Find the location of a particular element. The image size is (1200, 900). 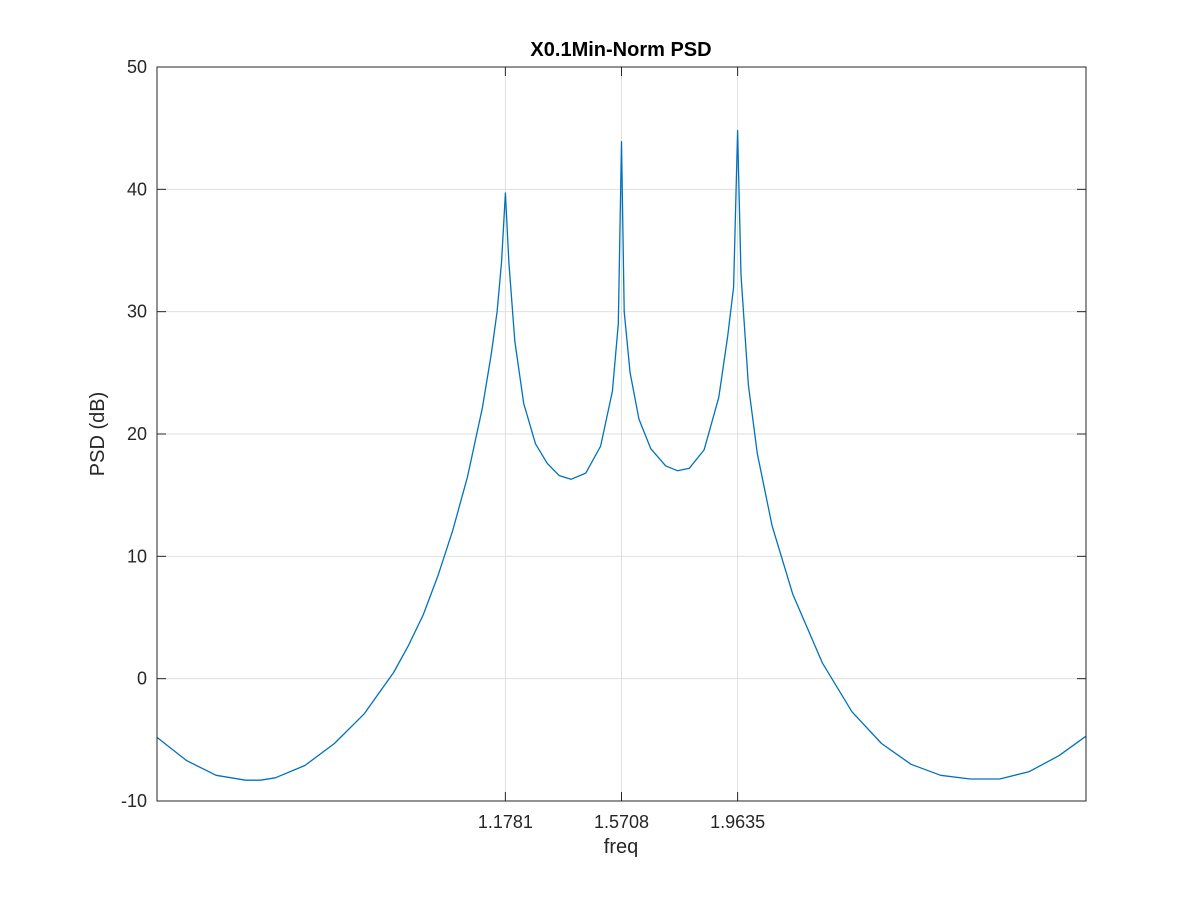

x-axis-label: freq is located at coordinates (621, 847).